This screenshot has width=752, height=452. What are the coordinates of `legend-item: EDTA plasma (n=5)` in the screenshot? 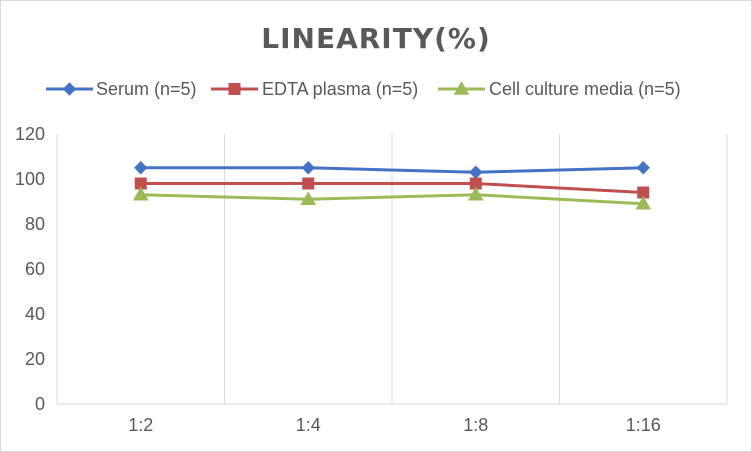 It's located at (314, 89).